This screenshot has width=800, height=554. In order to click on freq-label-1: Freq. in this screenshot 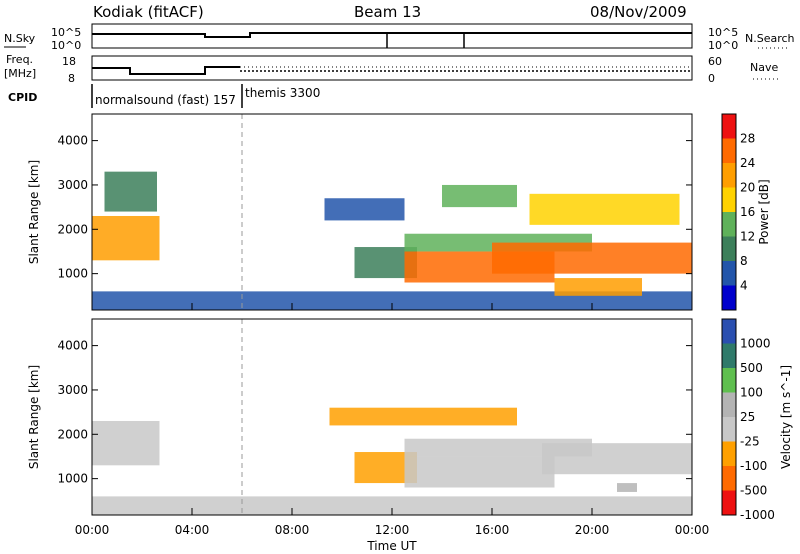, I will do `click(19, 59)`.